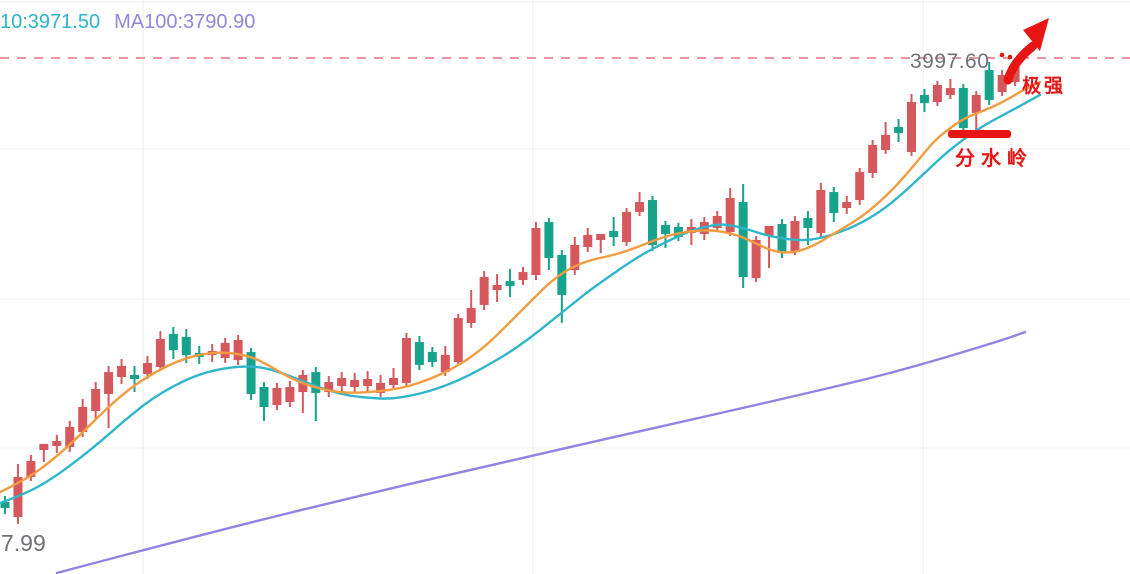 The height and width of the screenshot is (574, 1130). Describe the element at coordinates (1044, 86) in the screenshot. I see `annotation-extremely-strong: 极强` at that location.